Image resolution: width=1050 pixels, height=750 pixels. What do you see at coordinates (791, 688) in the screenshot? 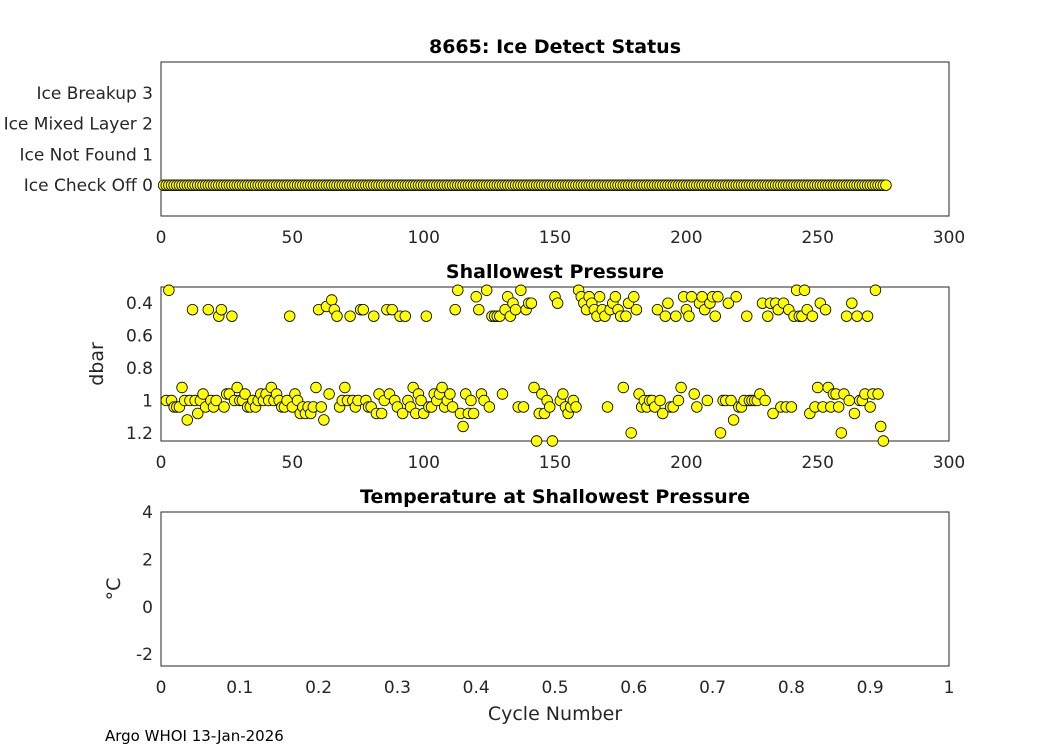
I see `x-tick-label: 0.8` at bounding box center [791, 688].